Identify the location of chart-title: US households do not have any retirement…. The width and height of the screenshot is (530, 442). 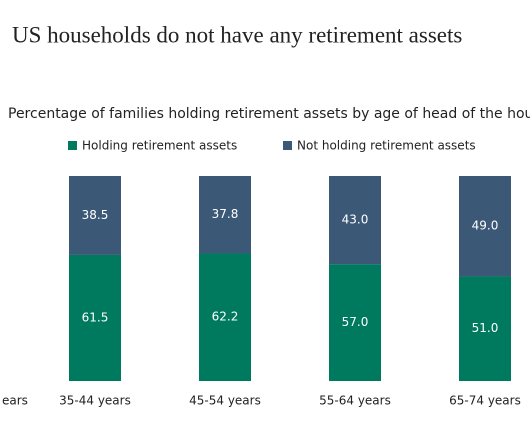
(237, 34).